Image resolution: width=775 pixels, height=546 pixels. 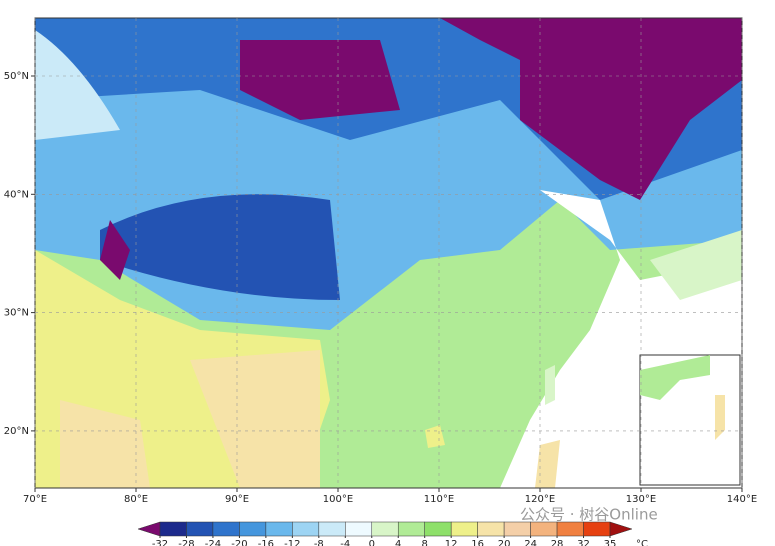 What do you see at coordinates (16, 431) in the screenshot?
I see `y-tick-label: 20°N` at bounding box center [16, 431].